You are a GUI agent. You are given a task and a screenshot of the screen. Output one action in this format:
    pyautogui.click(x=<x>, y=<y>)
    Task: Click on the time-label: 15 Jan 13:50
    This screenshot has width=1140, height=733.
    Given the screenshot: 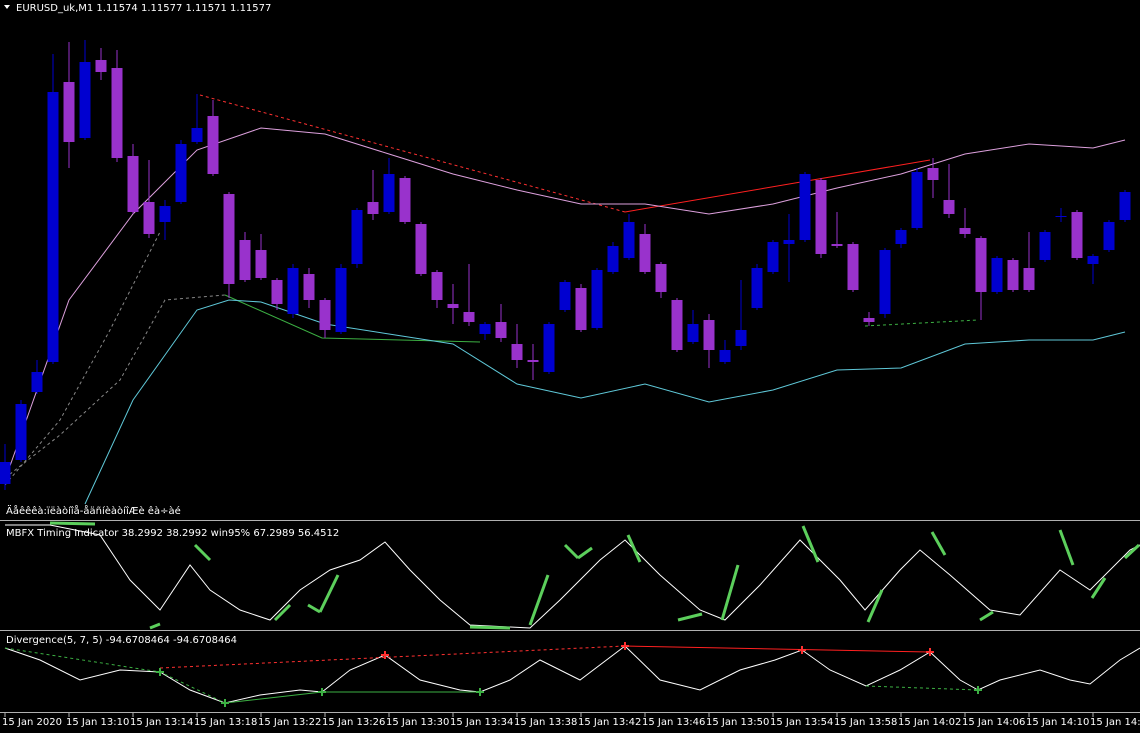 What is the action you would take?
    pyautogui.click(x=737, y=722)
    